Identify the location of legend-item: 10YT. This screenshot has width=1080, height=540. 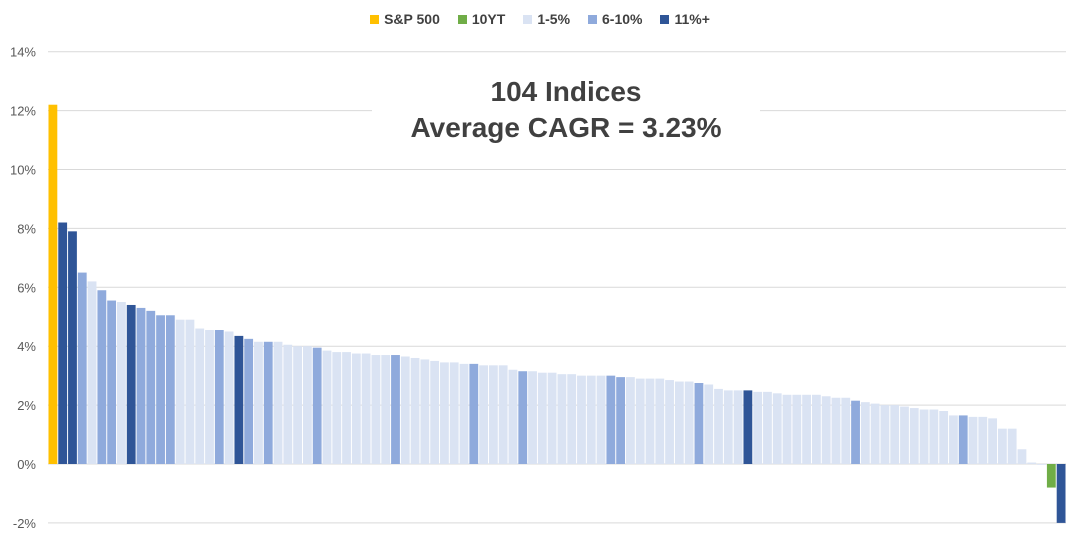
(481, 19).